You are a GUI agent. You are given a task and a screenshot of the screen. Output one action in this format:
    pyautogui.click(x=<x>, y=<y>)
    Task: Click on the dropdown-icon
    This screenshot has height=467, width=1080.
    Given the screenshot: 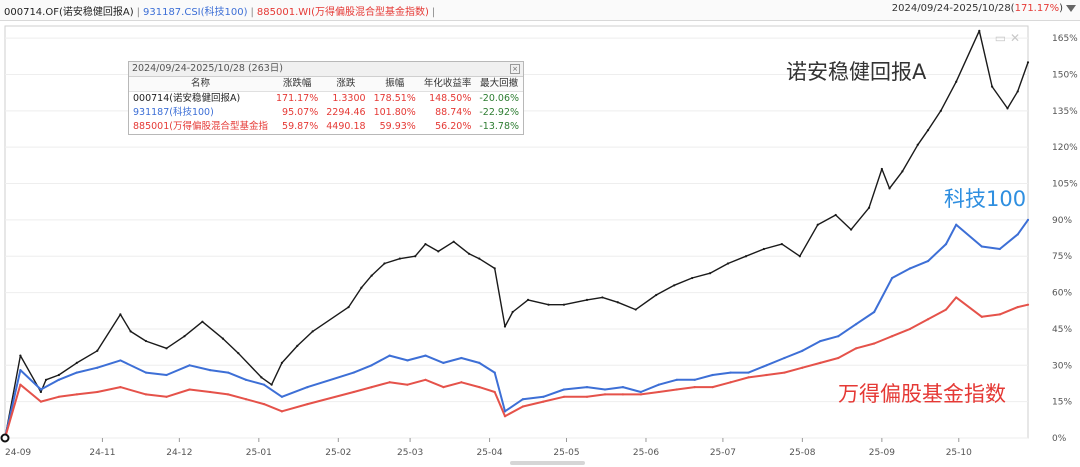 What is the action you would take?
    pyautogui.click(x=1071, y=8)
    